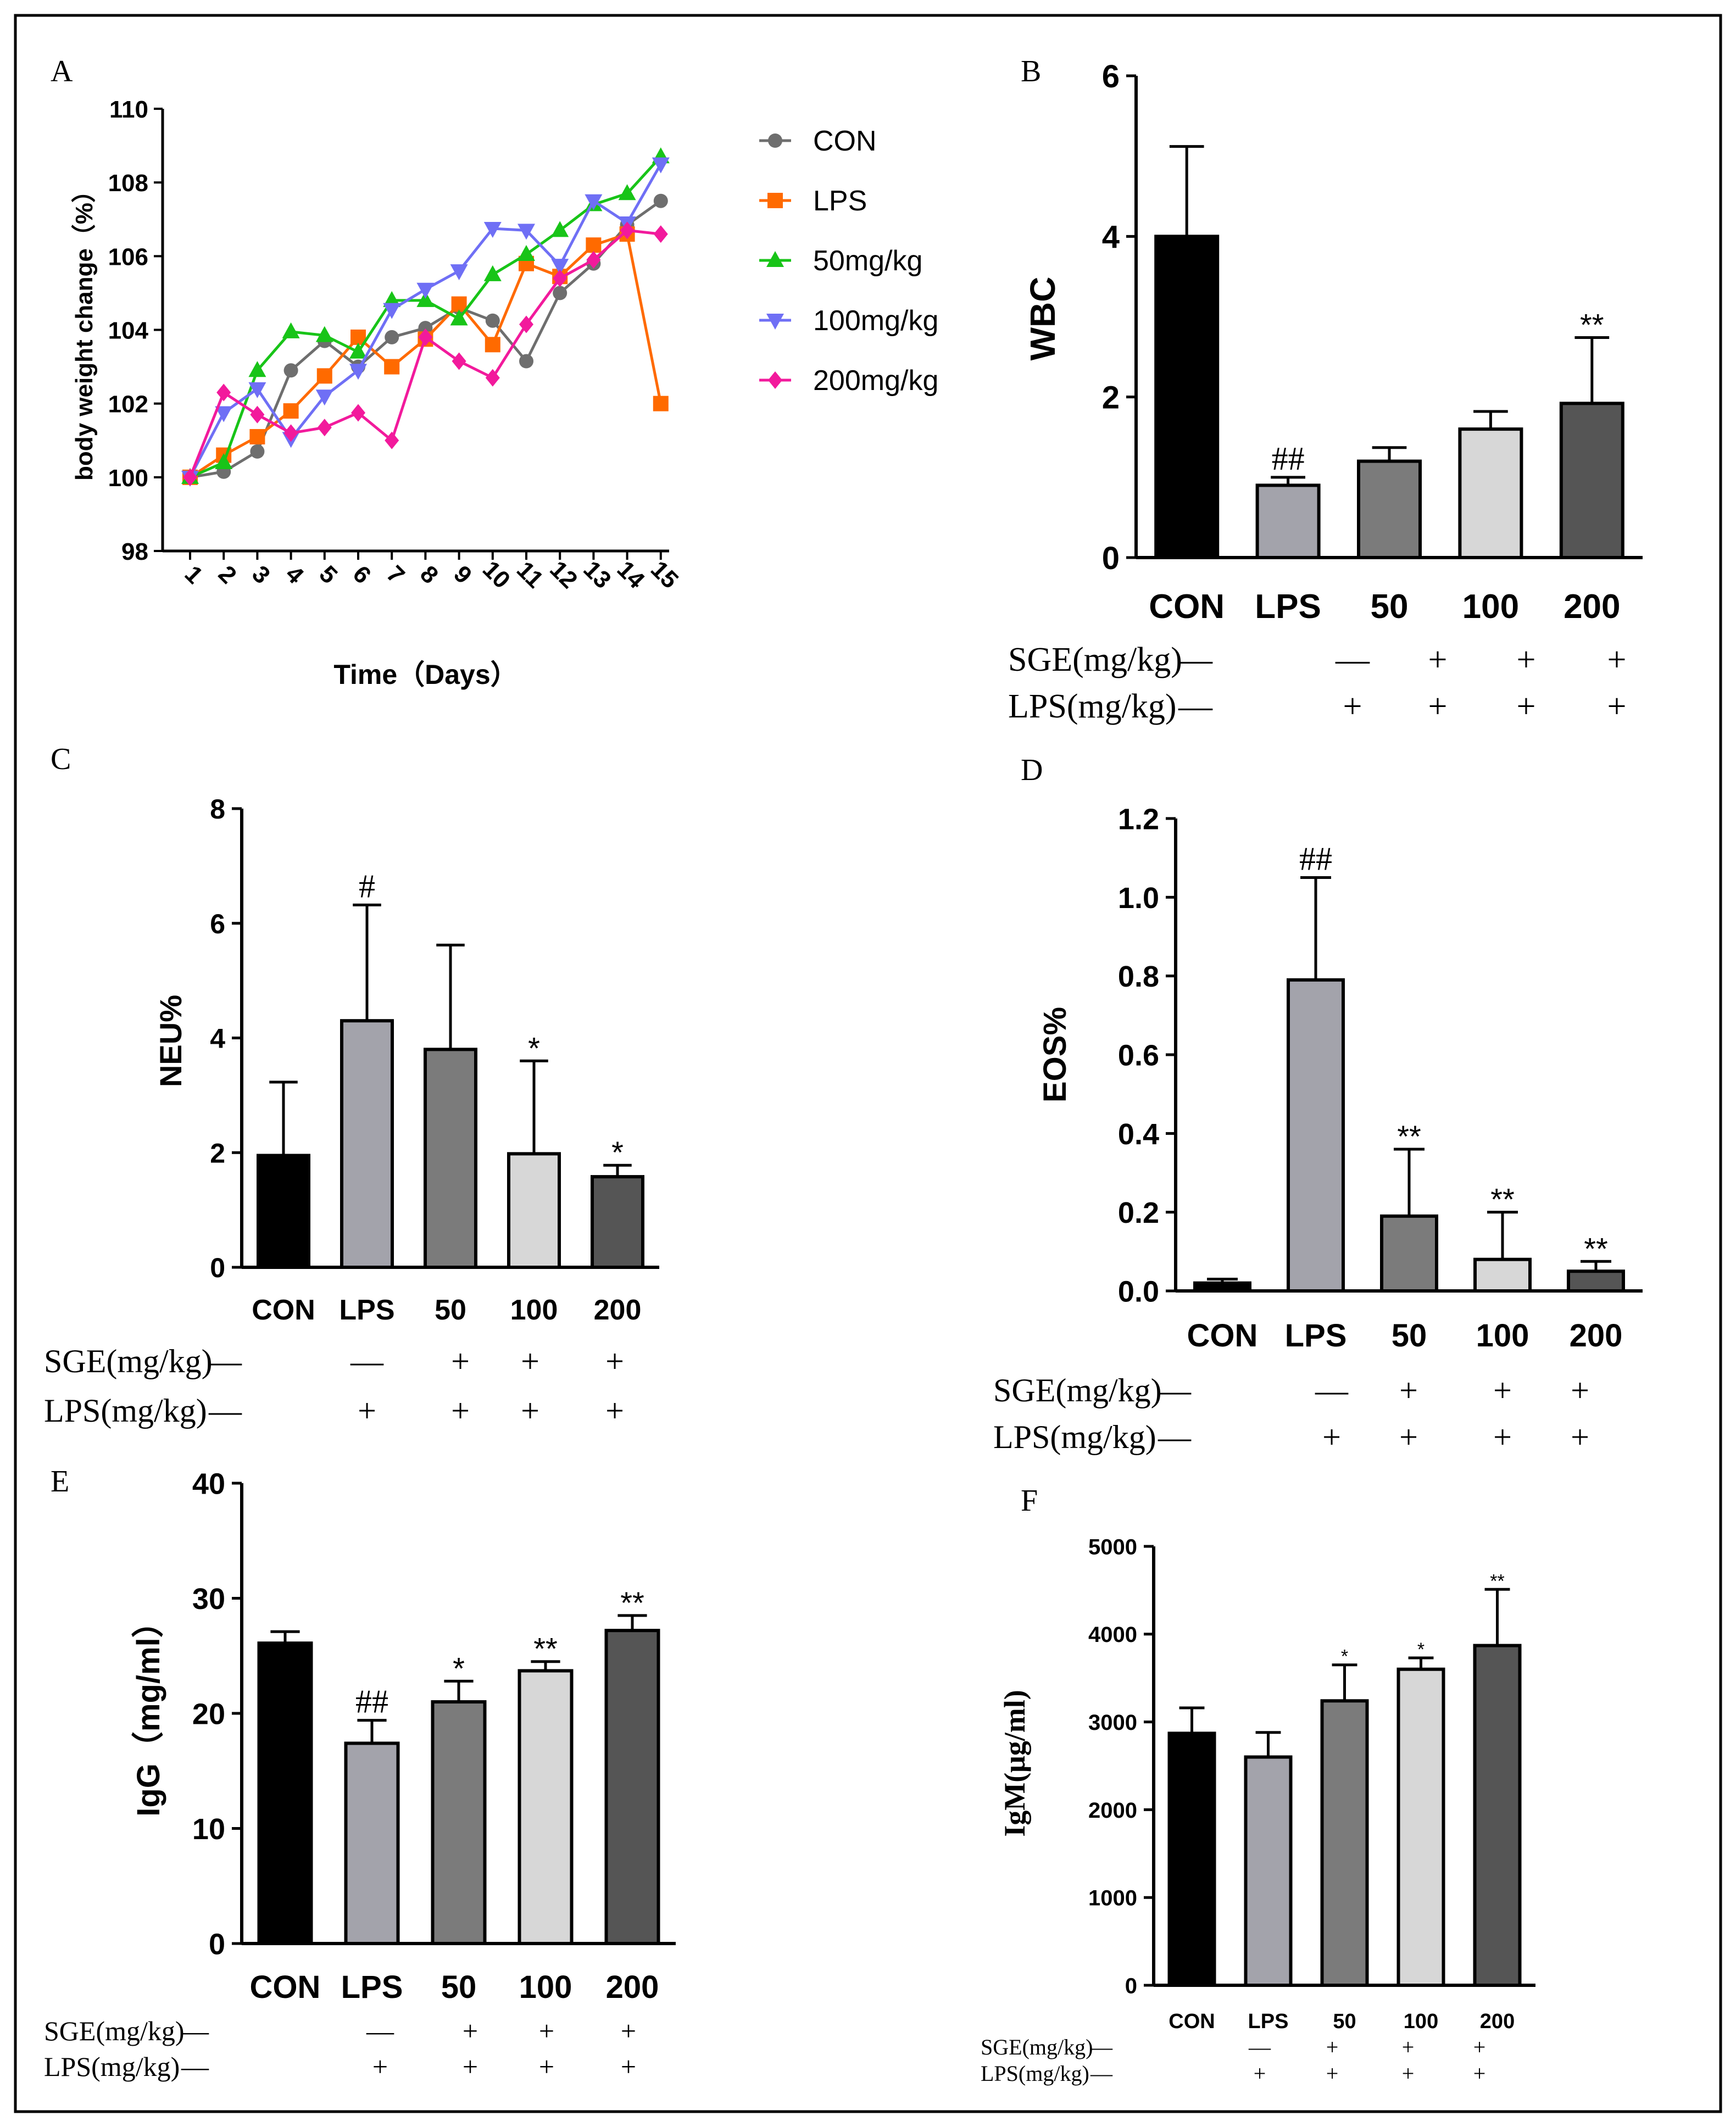 The image size is (1736, 2127). I want to click on significance-mark: **, so click(1502, 1199).